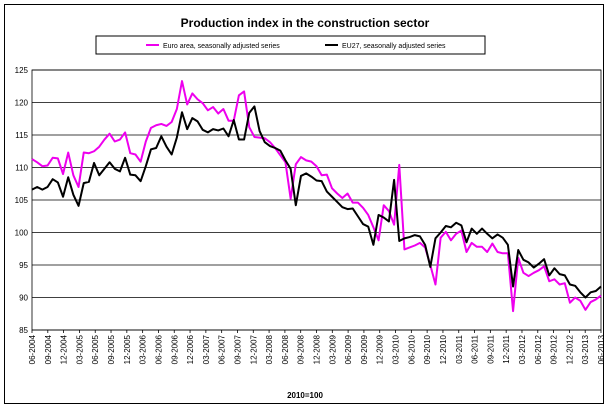 This screenshot has height=410, width=610. What do you see at coordinates (158, 349) in the screenshot?
I see `x-tick-label: 06-2006` at bounding box center [158, 349].